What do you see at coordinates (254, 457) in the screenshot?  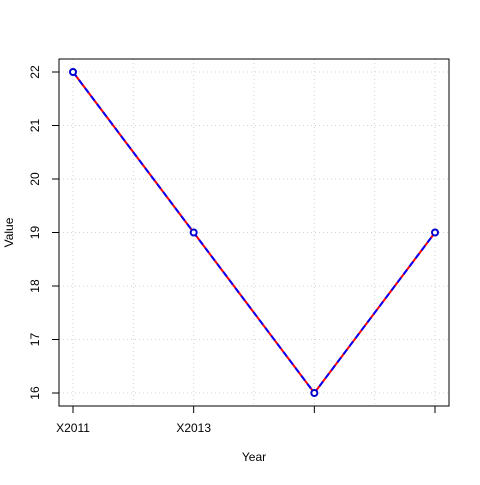 I see `x-axis-label: Year` at bounding box center [254, 457].